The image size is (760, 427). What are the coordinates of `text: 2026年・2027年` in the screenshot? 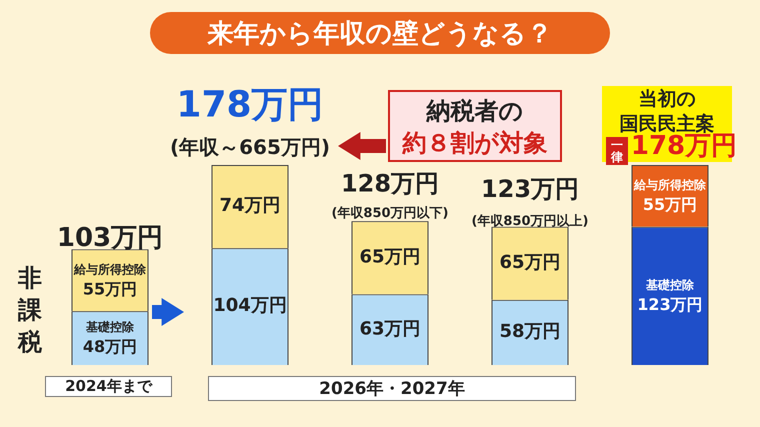 It's located at (392, 388).